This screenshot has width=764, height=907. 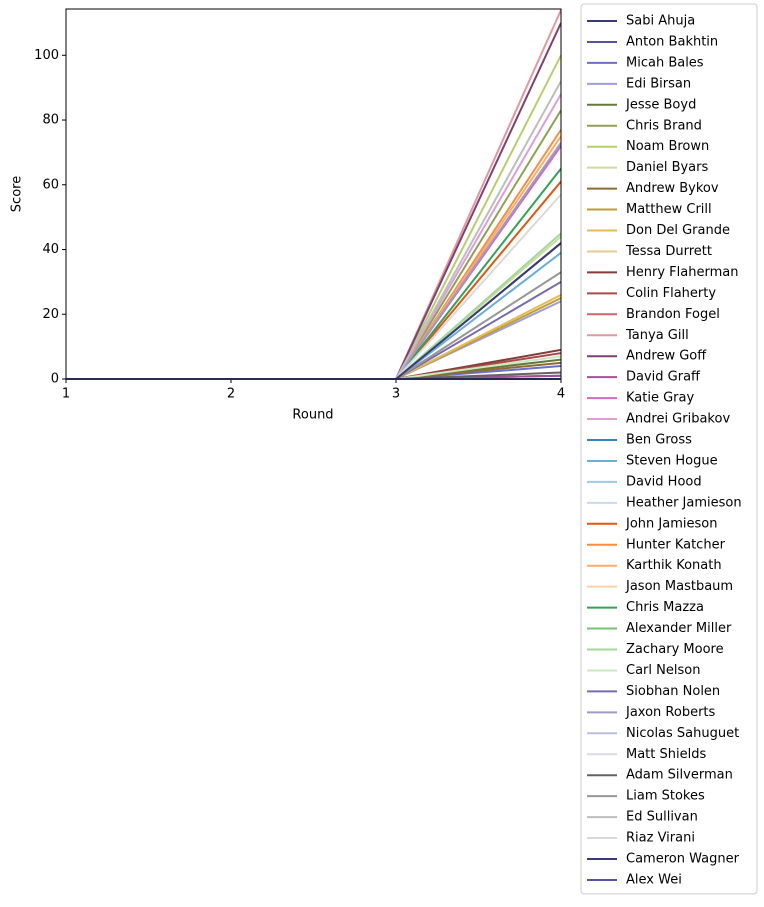 What do you see at coordinates (664, 125) in the screenshot?
I see `legend-label: Chris Brand` at bounding box center [664, 125].